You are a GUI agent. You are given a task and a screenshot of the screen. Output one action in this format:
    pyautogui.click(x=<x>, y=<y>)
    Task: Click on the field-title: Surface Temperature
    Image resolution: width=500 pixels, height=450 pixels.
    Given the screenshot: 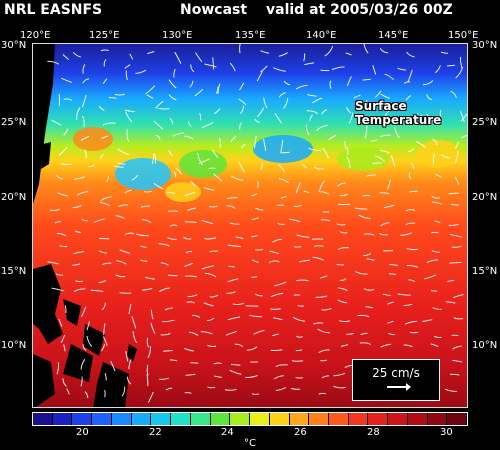 What is the action you would take?
    pyautogui.click(x=398, y=113)
    